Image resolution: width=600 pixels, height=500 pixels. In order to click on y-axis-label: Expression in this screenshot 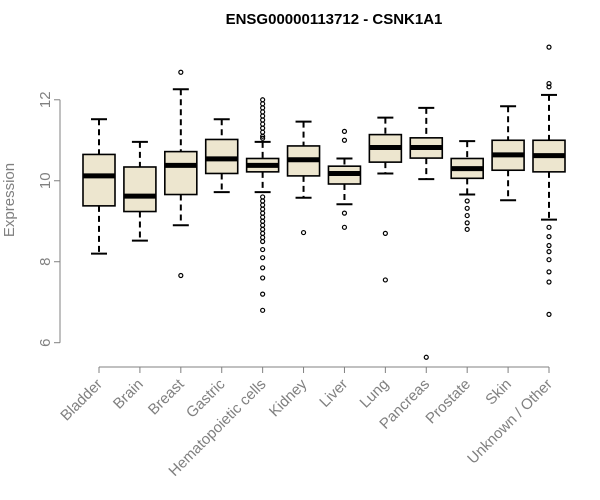, I will do `click(9, 200)`.